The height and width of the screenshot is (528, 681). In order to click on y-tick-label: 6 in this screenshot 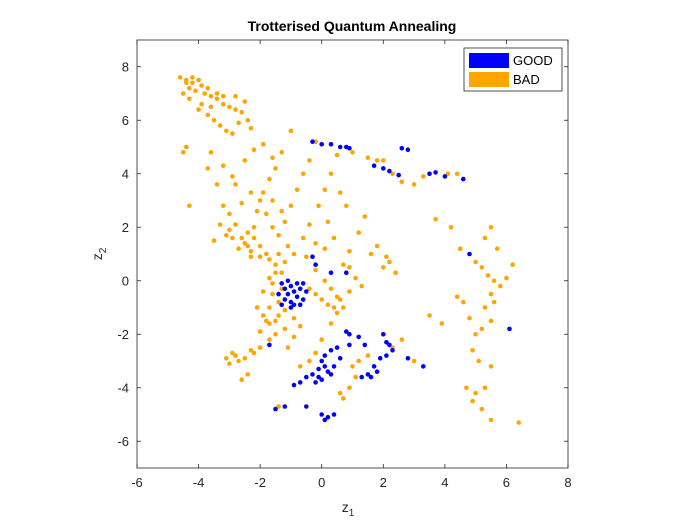, I will do `click(125, 120)`.